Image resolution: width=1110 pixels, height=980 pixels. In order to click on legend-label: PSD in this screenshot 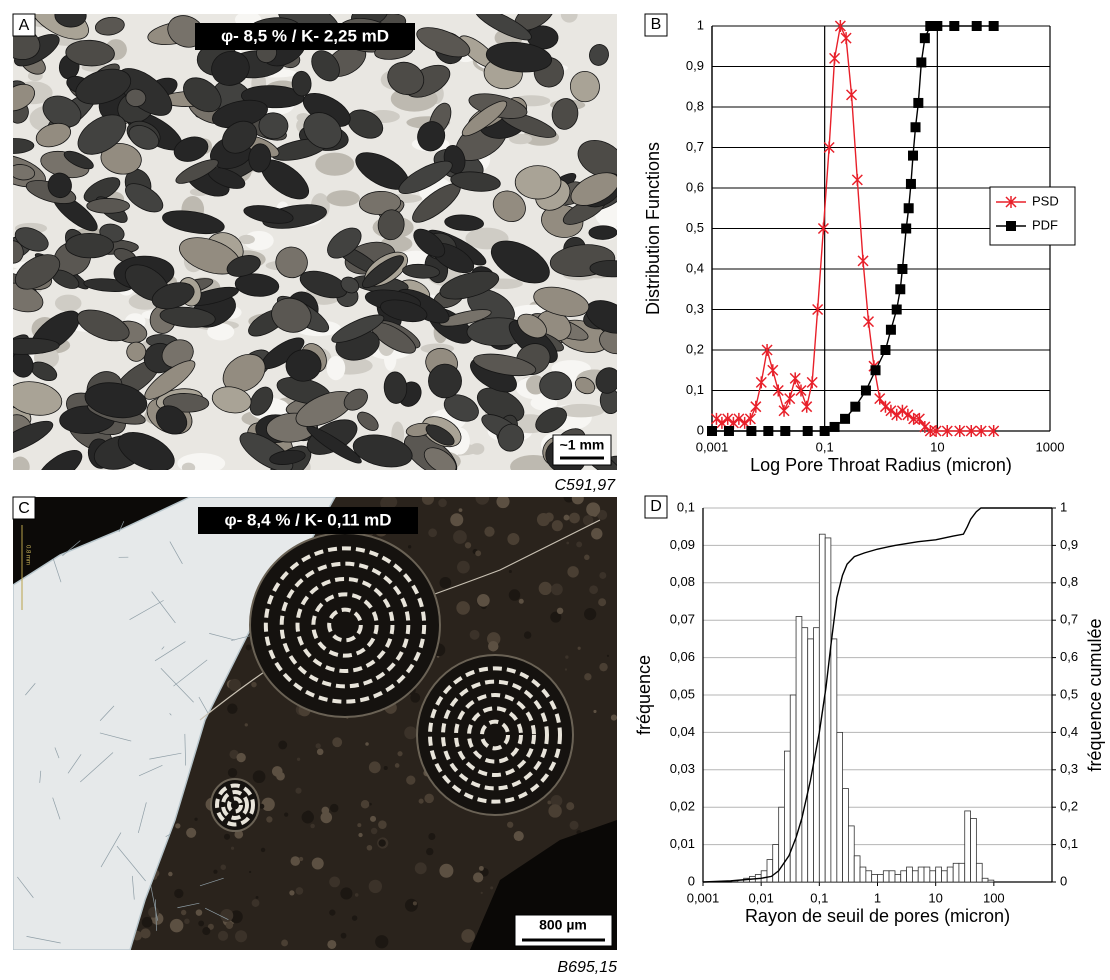, I will do `click(1045, 200)`.